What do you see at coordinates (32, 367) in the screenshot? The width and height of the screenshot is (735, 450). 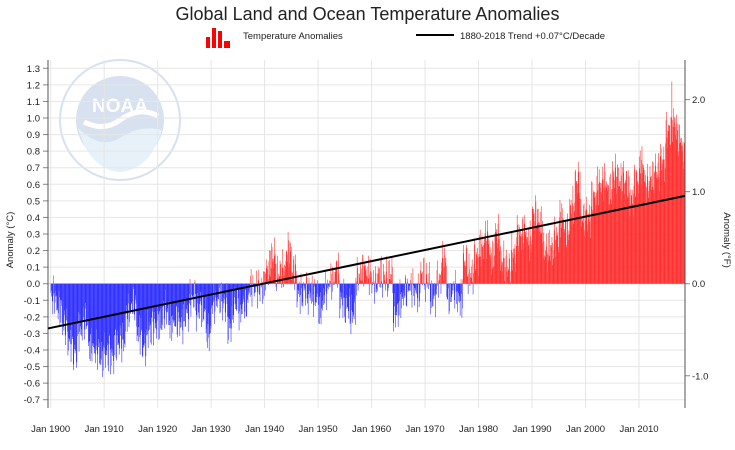 I see `y-tick-label: -0.5` at bounding box center [32, 367].